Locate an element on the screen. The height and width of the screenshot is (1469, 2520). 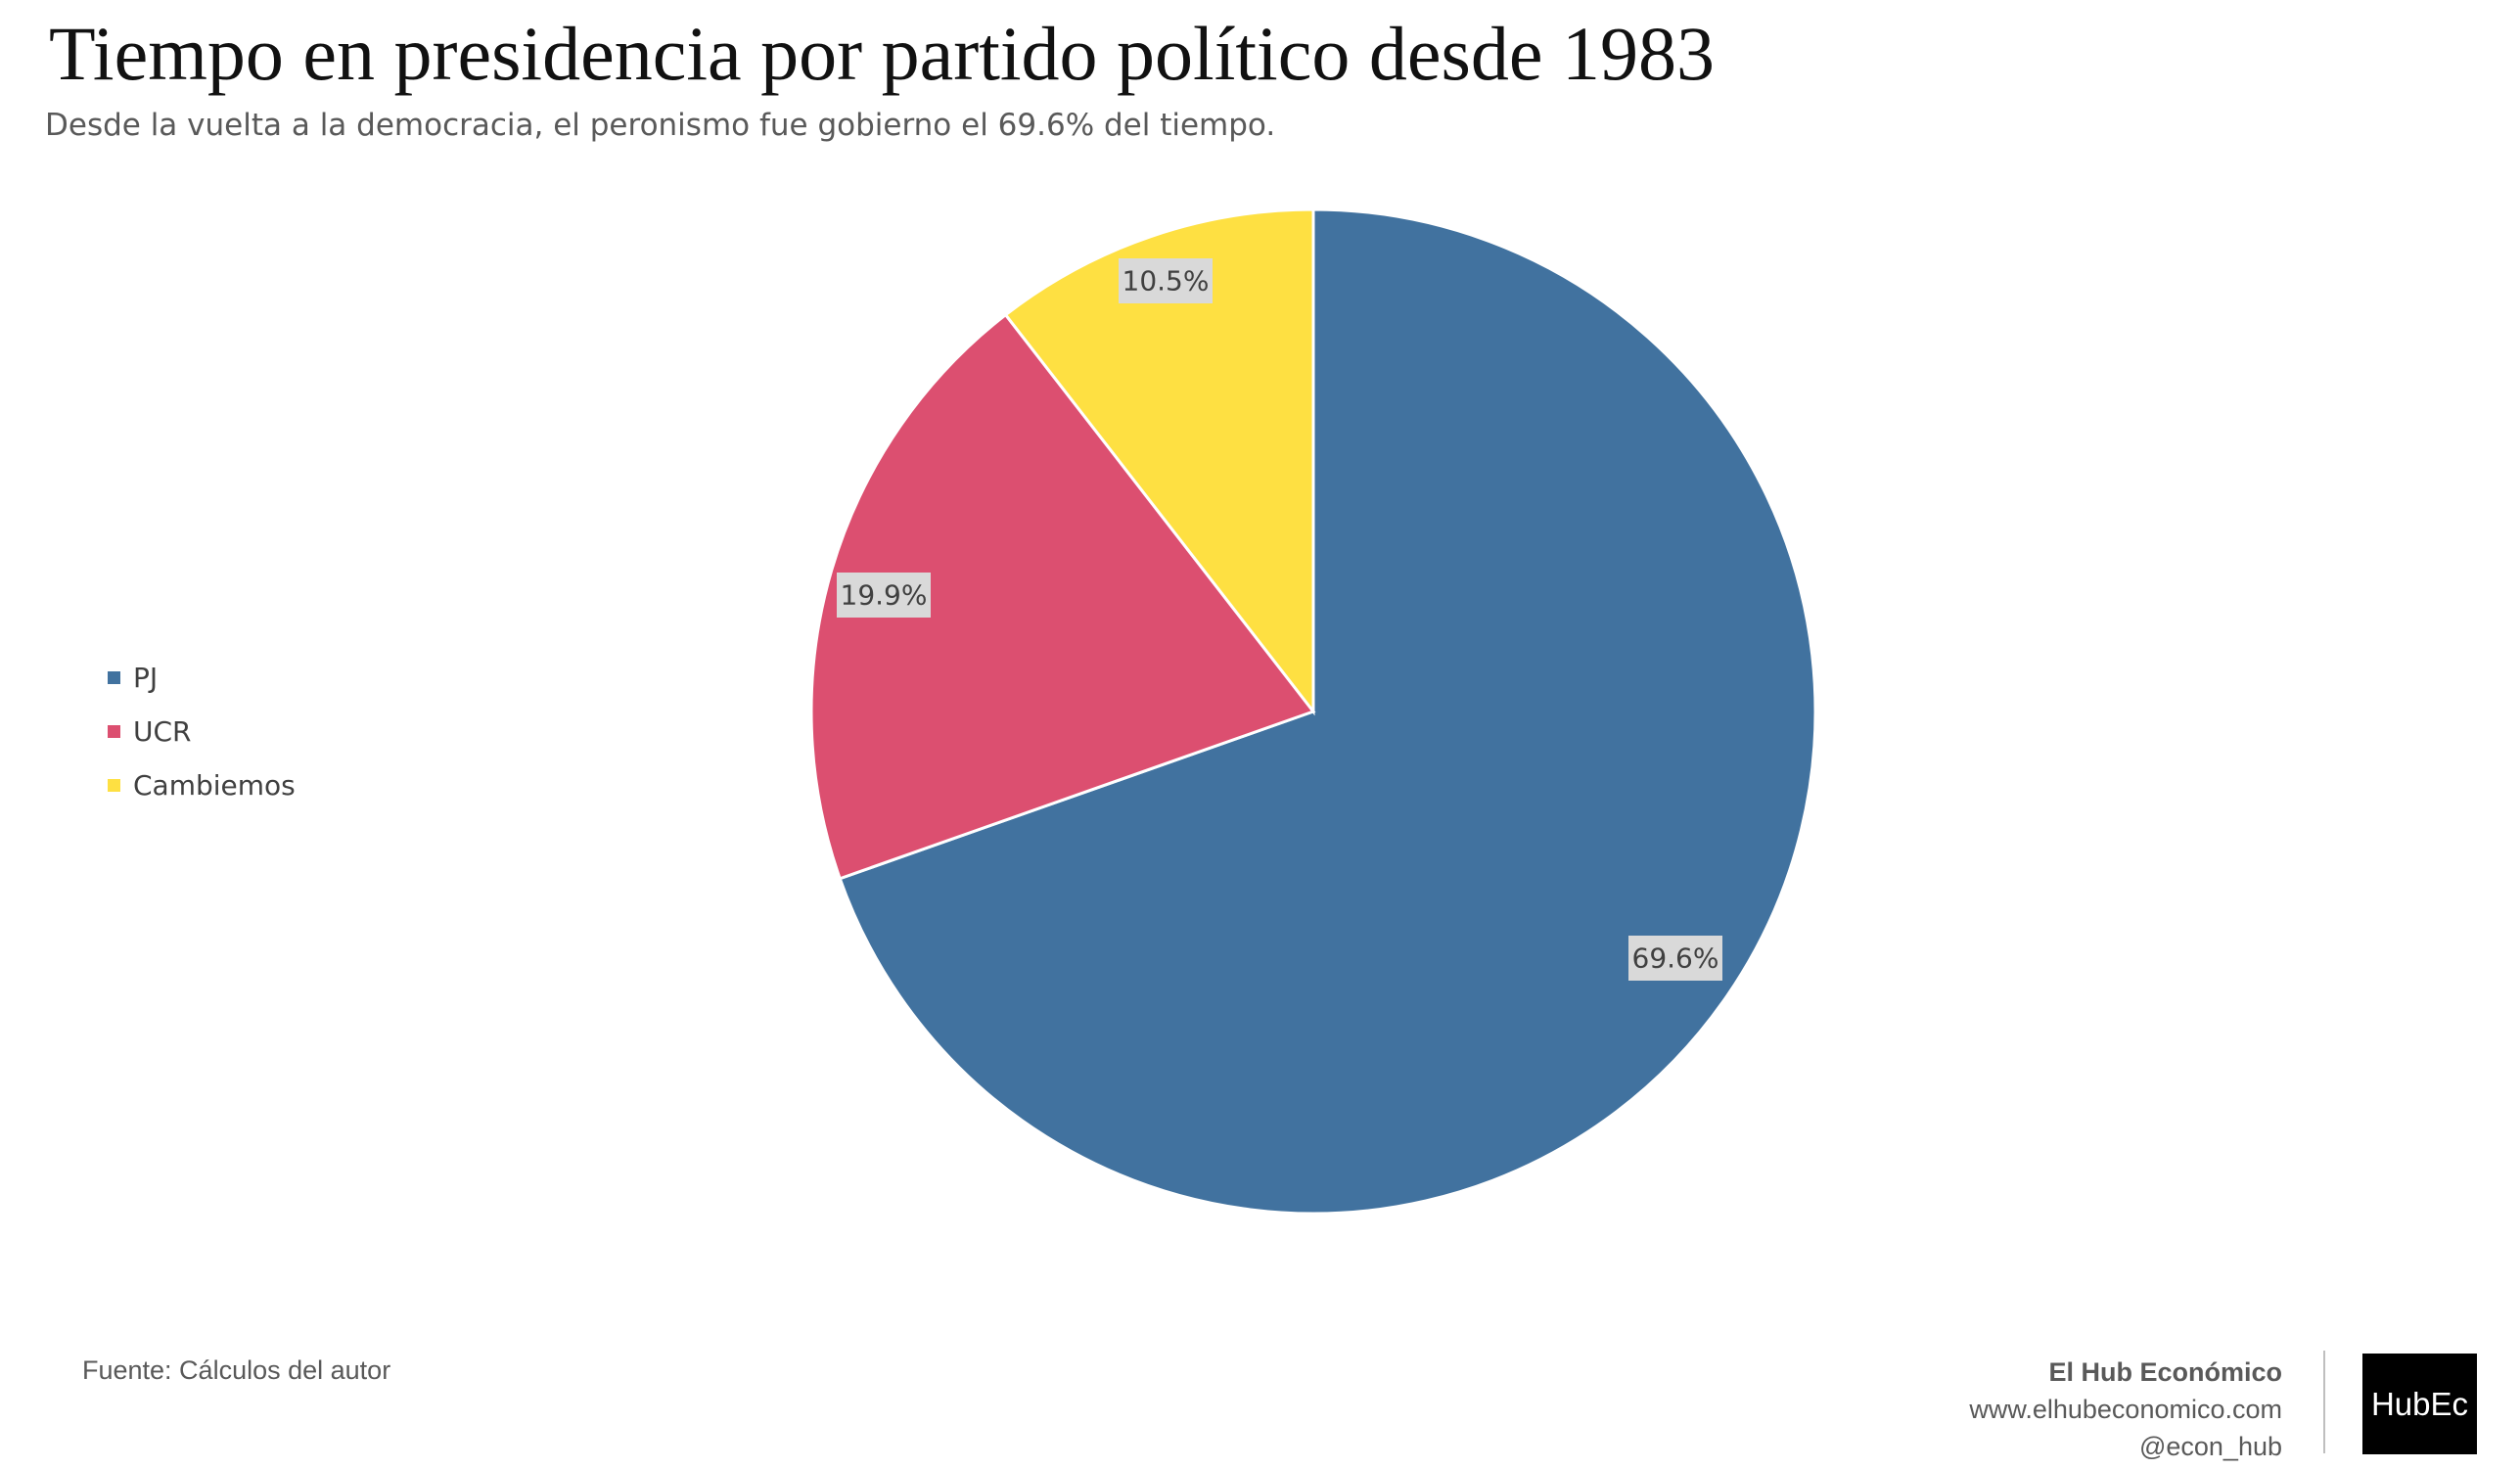
pie-slice-cambiemos is located at coordinates (1159, 461).